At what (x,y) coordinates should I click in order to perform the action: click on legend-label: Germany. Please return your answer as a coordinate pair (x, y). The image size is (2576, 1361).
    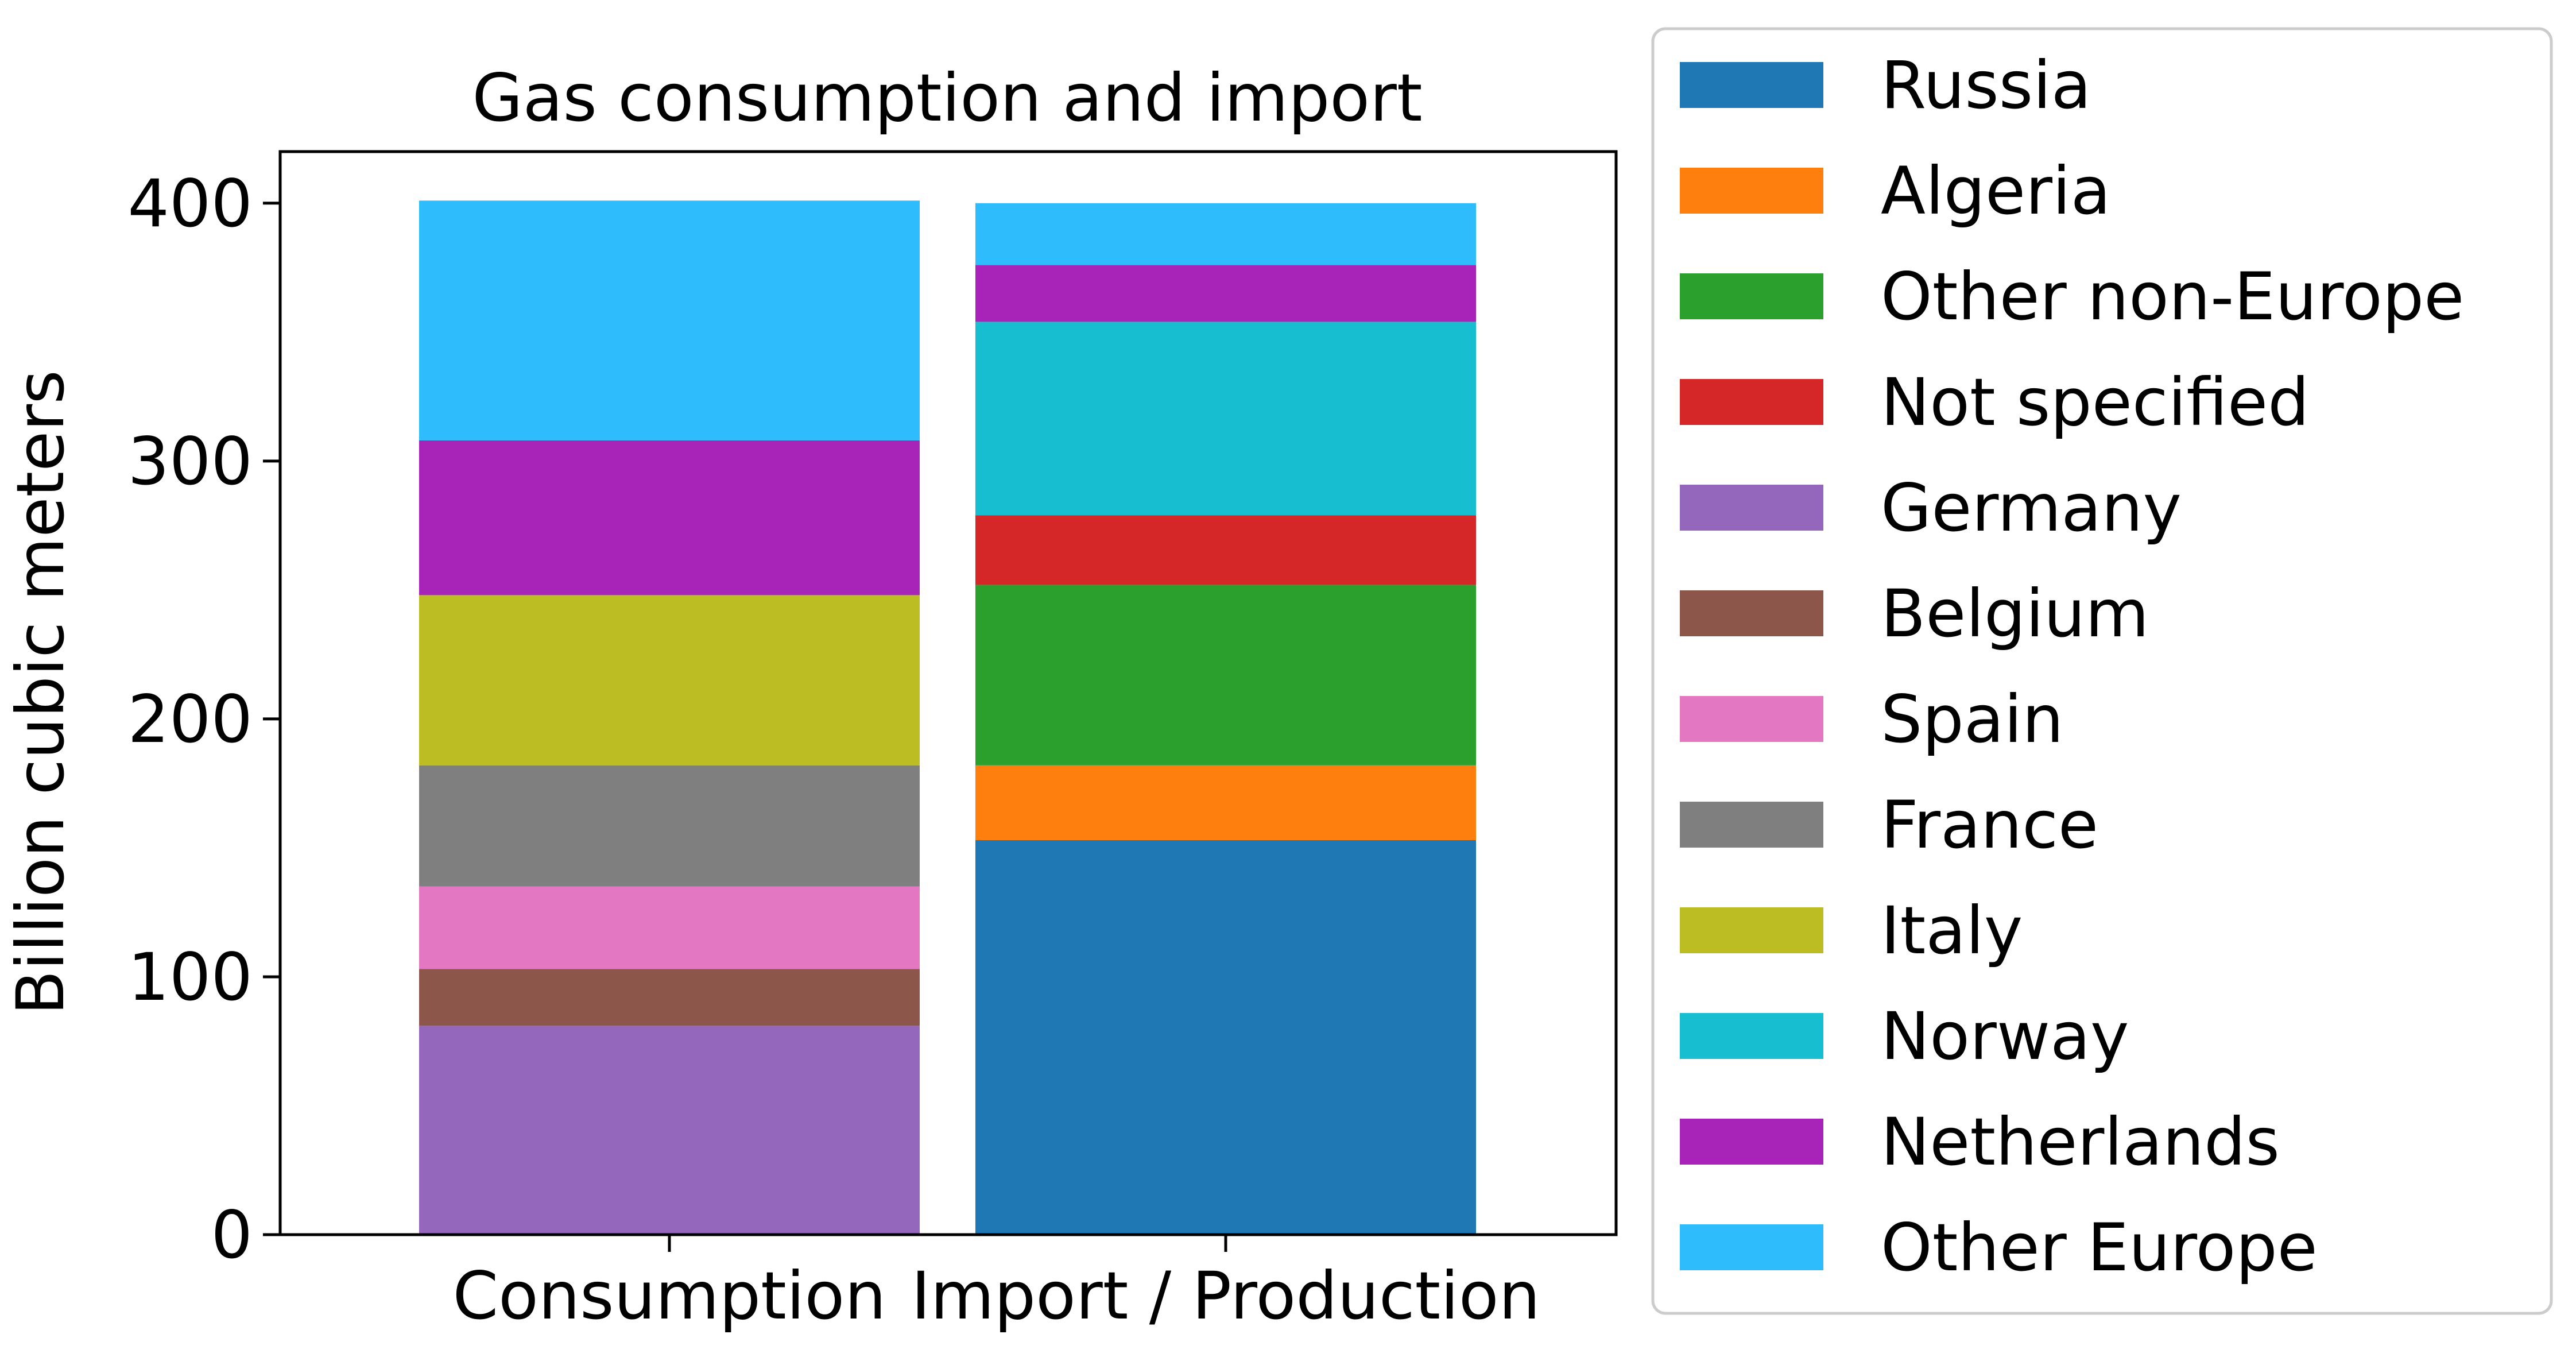
    Looking at the image, I should click on (2031, 508).